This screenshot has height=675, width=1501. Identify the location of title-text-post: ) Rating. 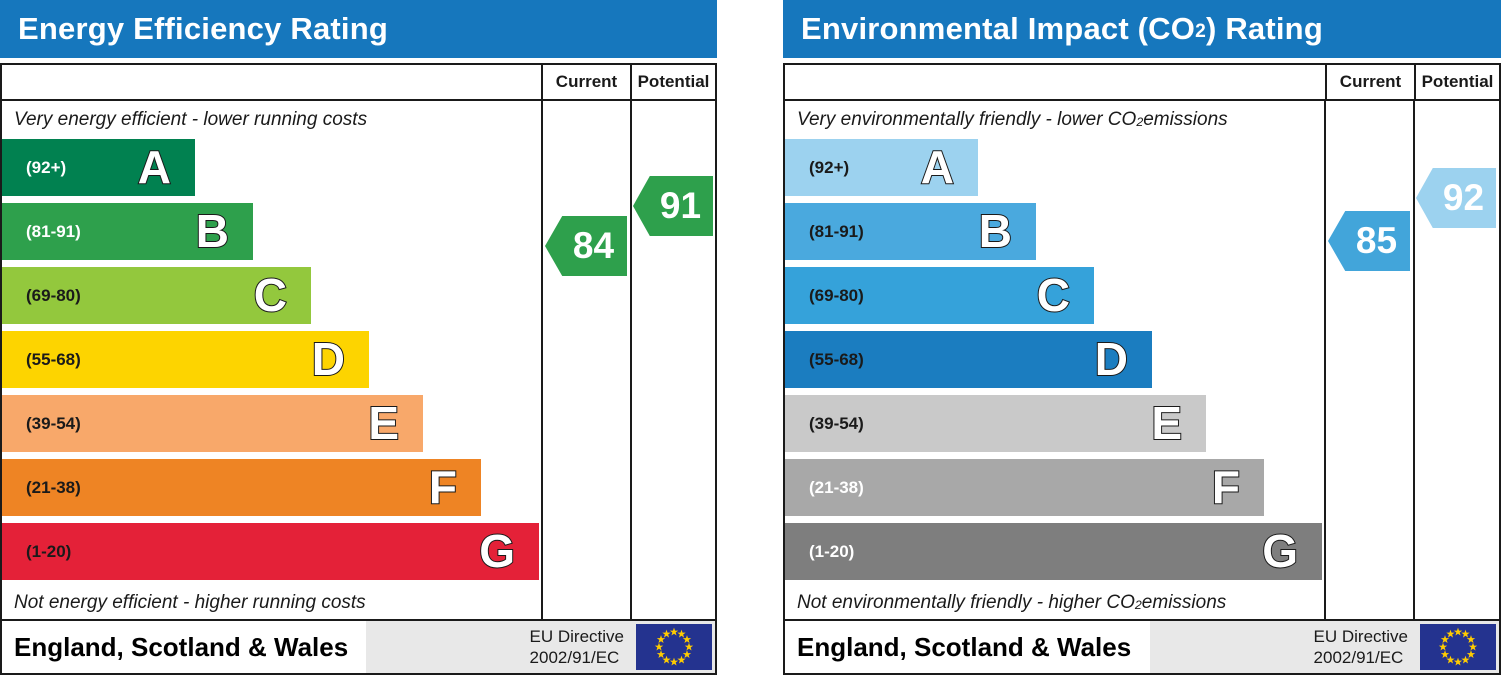
(1264, 28).